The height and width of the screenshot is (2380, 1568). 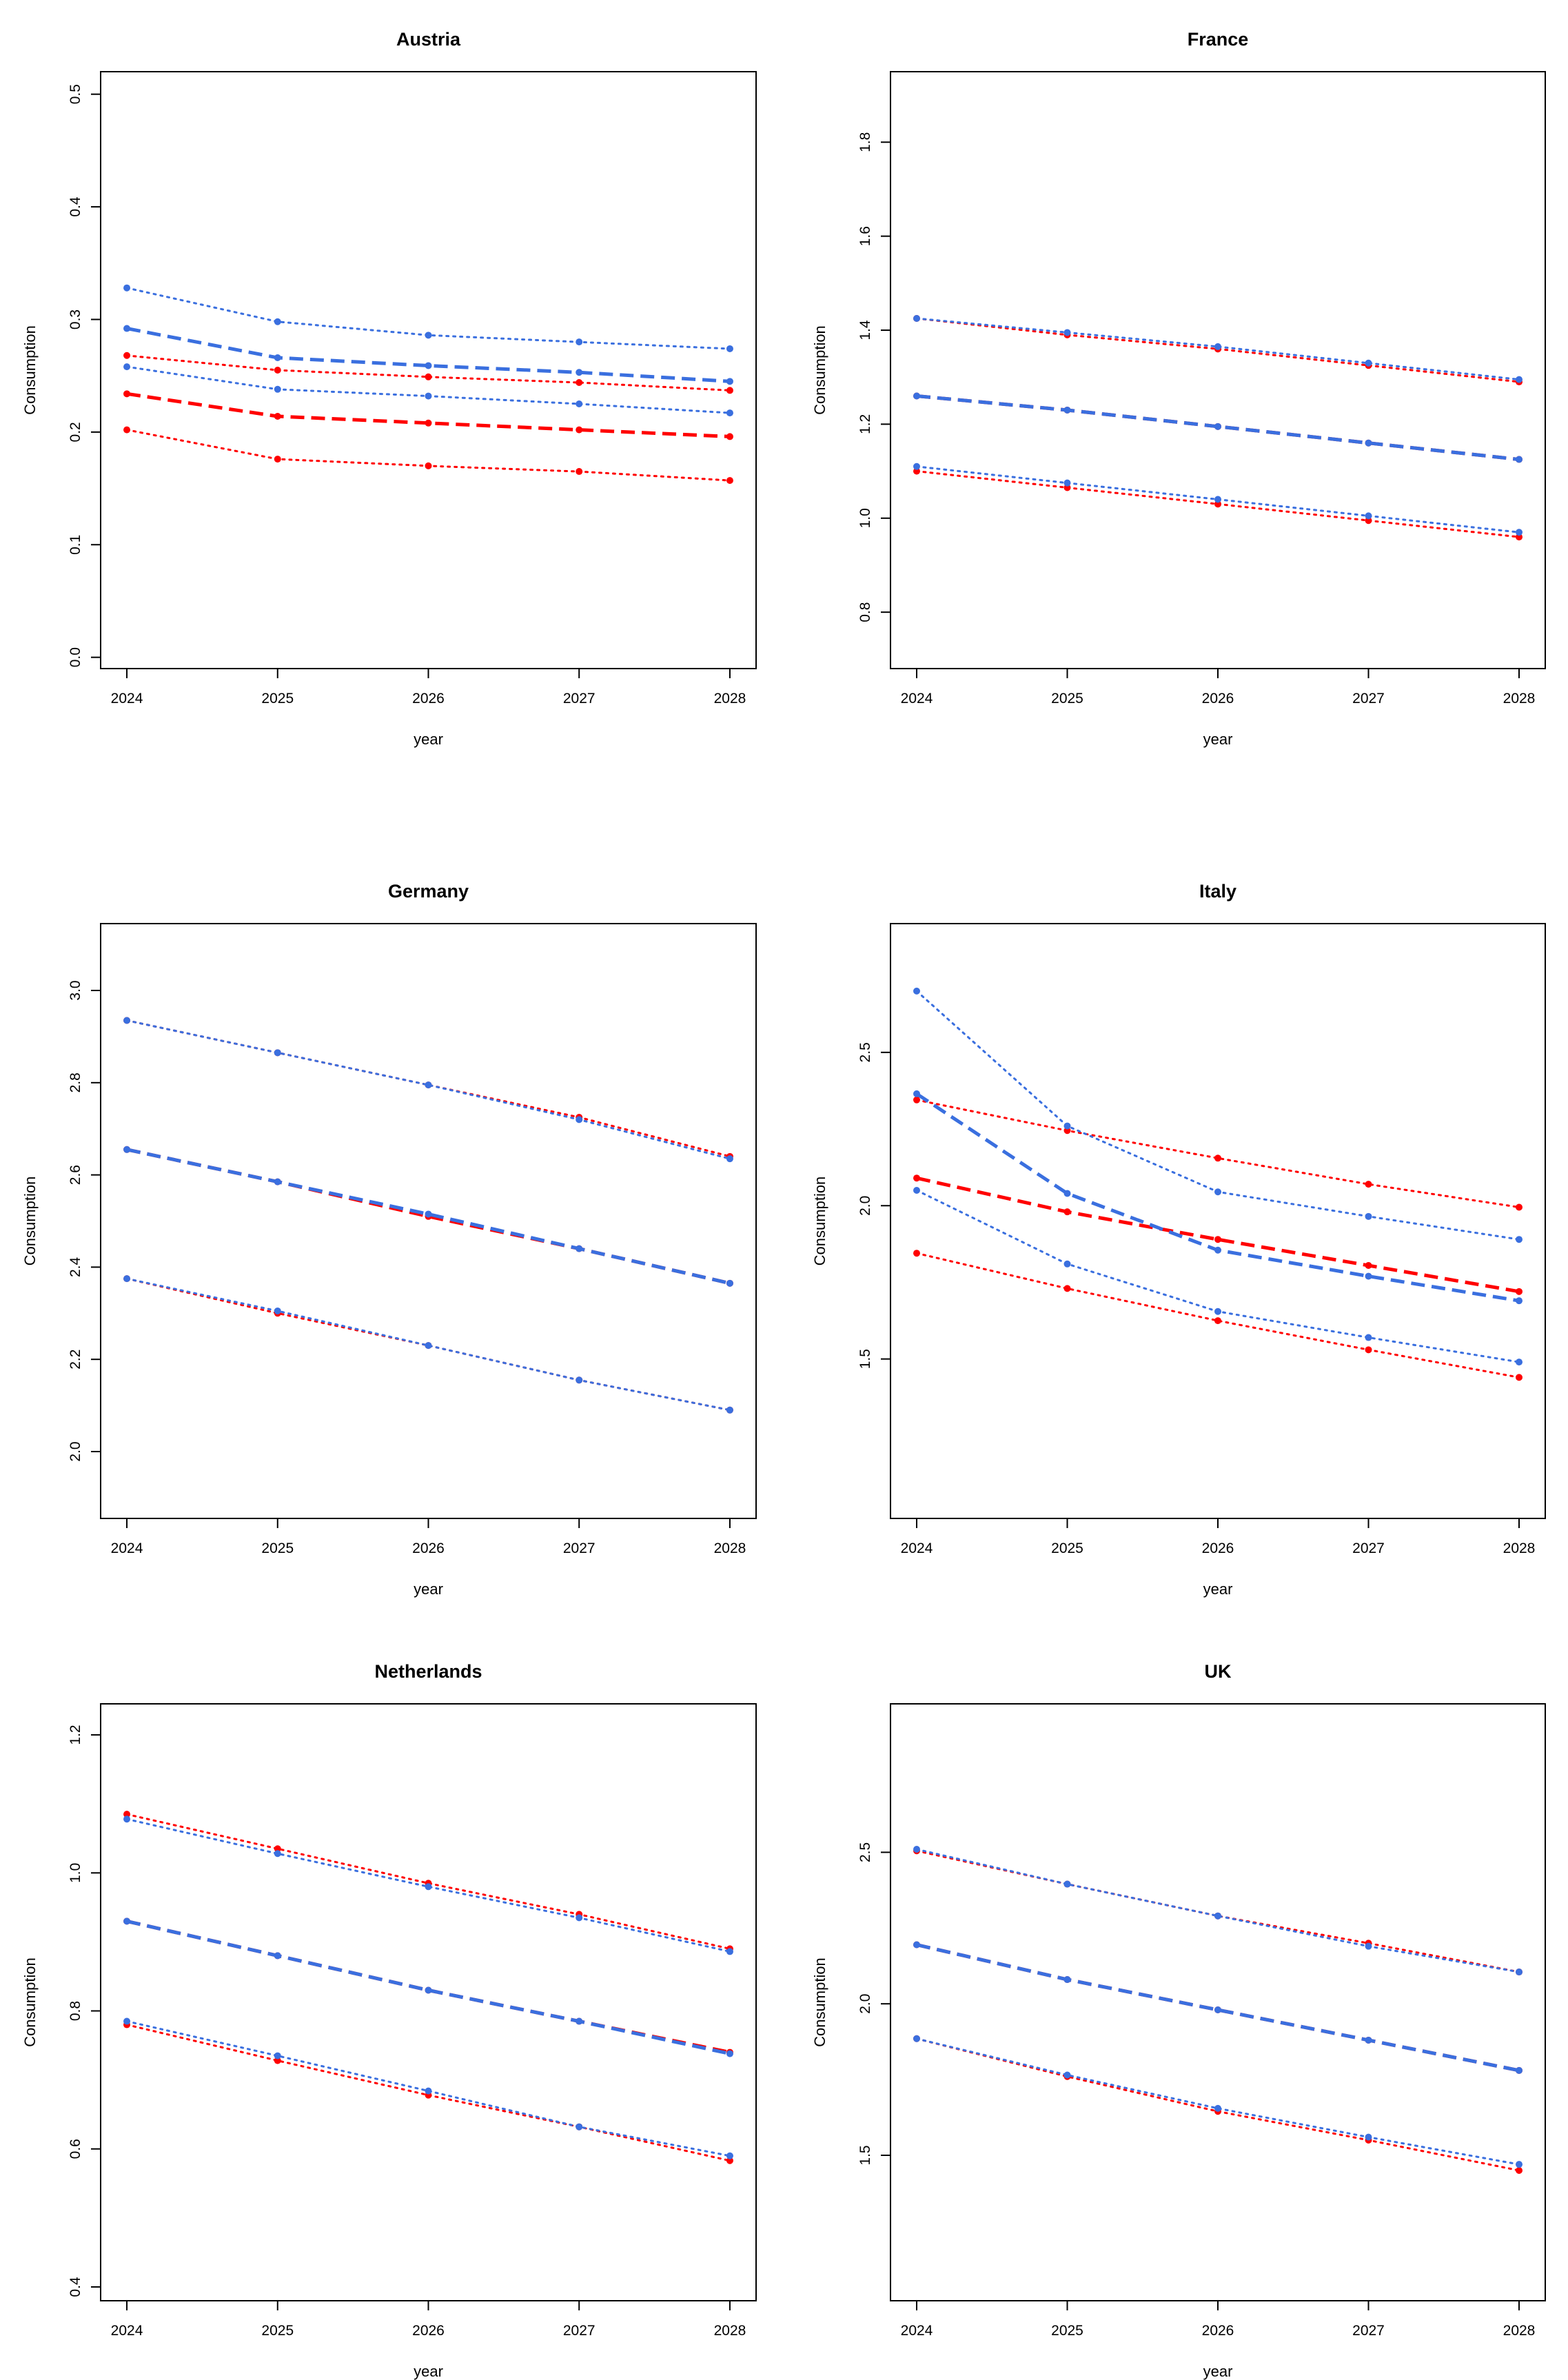 I want to click on y-tick-label: 0.8, so click(x=865, y=612).